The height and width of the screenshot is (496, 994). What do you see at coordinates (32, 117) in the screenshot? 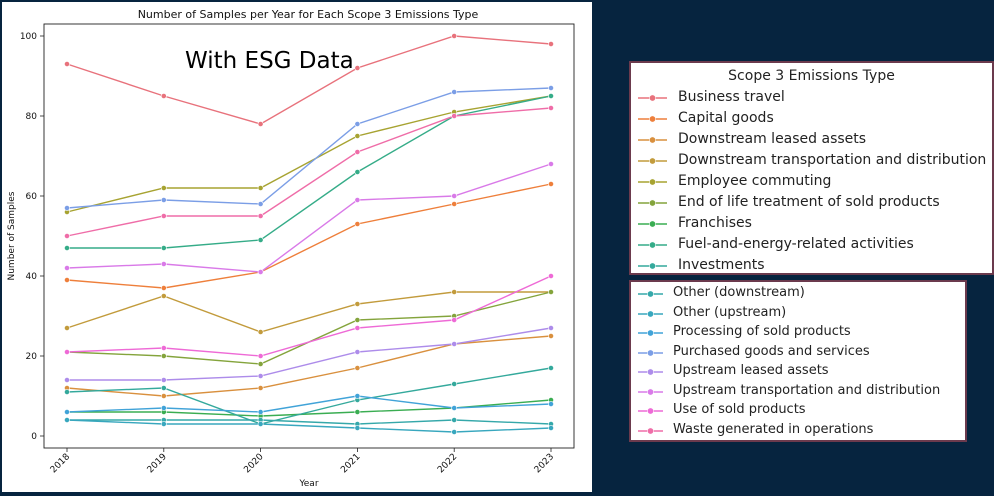
I see `y-tick-label: 80` at bounding box center [32, 117].